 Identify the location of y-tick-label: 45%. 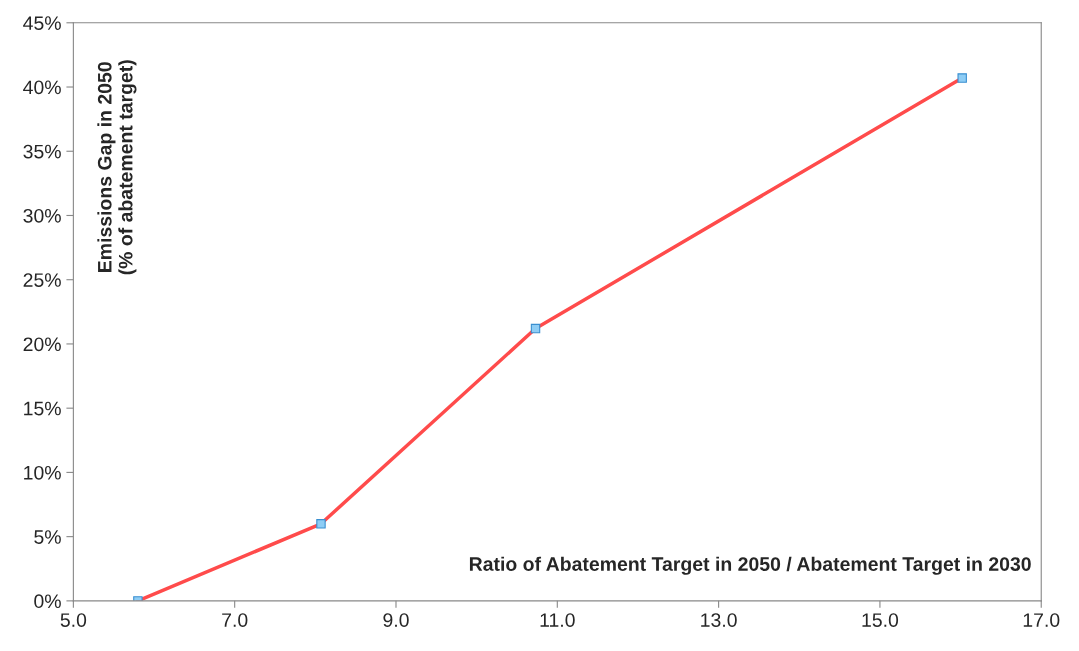
(42, 23).